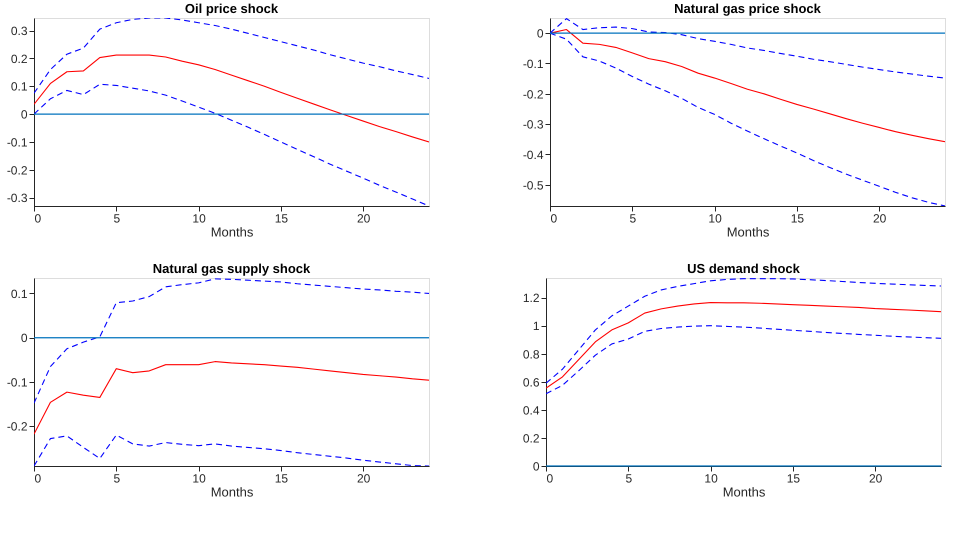  What do you see at coordinates (531, 382) in the screenshot?
I see `y-tick-label: 0.6` at bounding box center [531, 382].